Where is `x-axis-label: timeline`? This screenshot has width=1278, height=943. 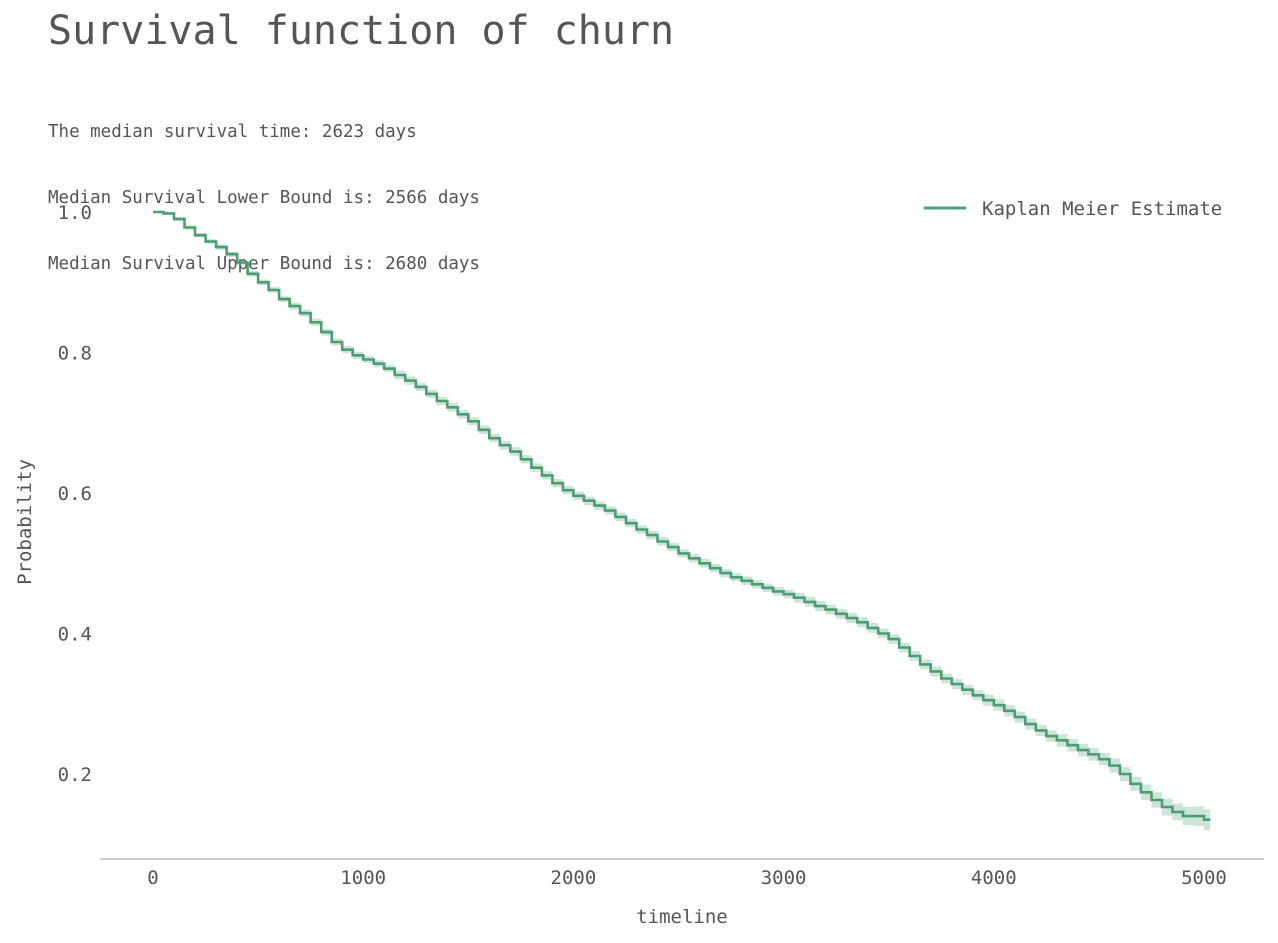 x-axis-label: timeline is located at coordinates (682, 917).